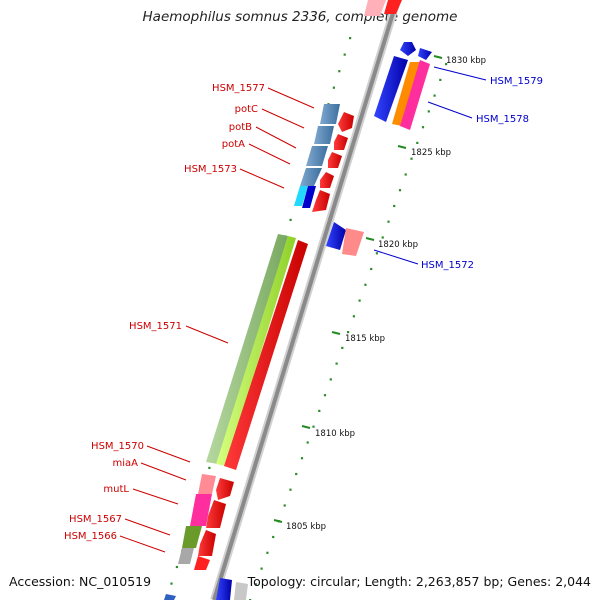 This screenshot has height=600, width=600. I want to click on scale-label-1815: 1815 kbp, so click(365, 339).